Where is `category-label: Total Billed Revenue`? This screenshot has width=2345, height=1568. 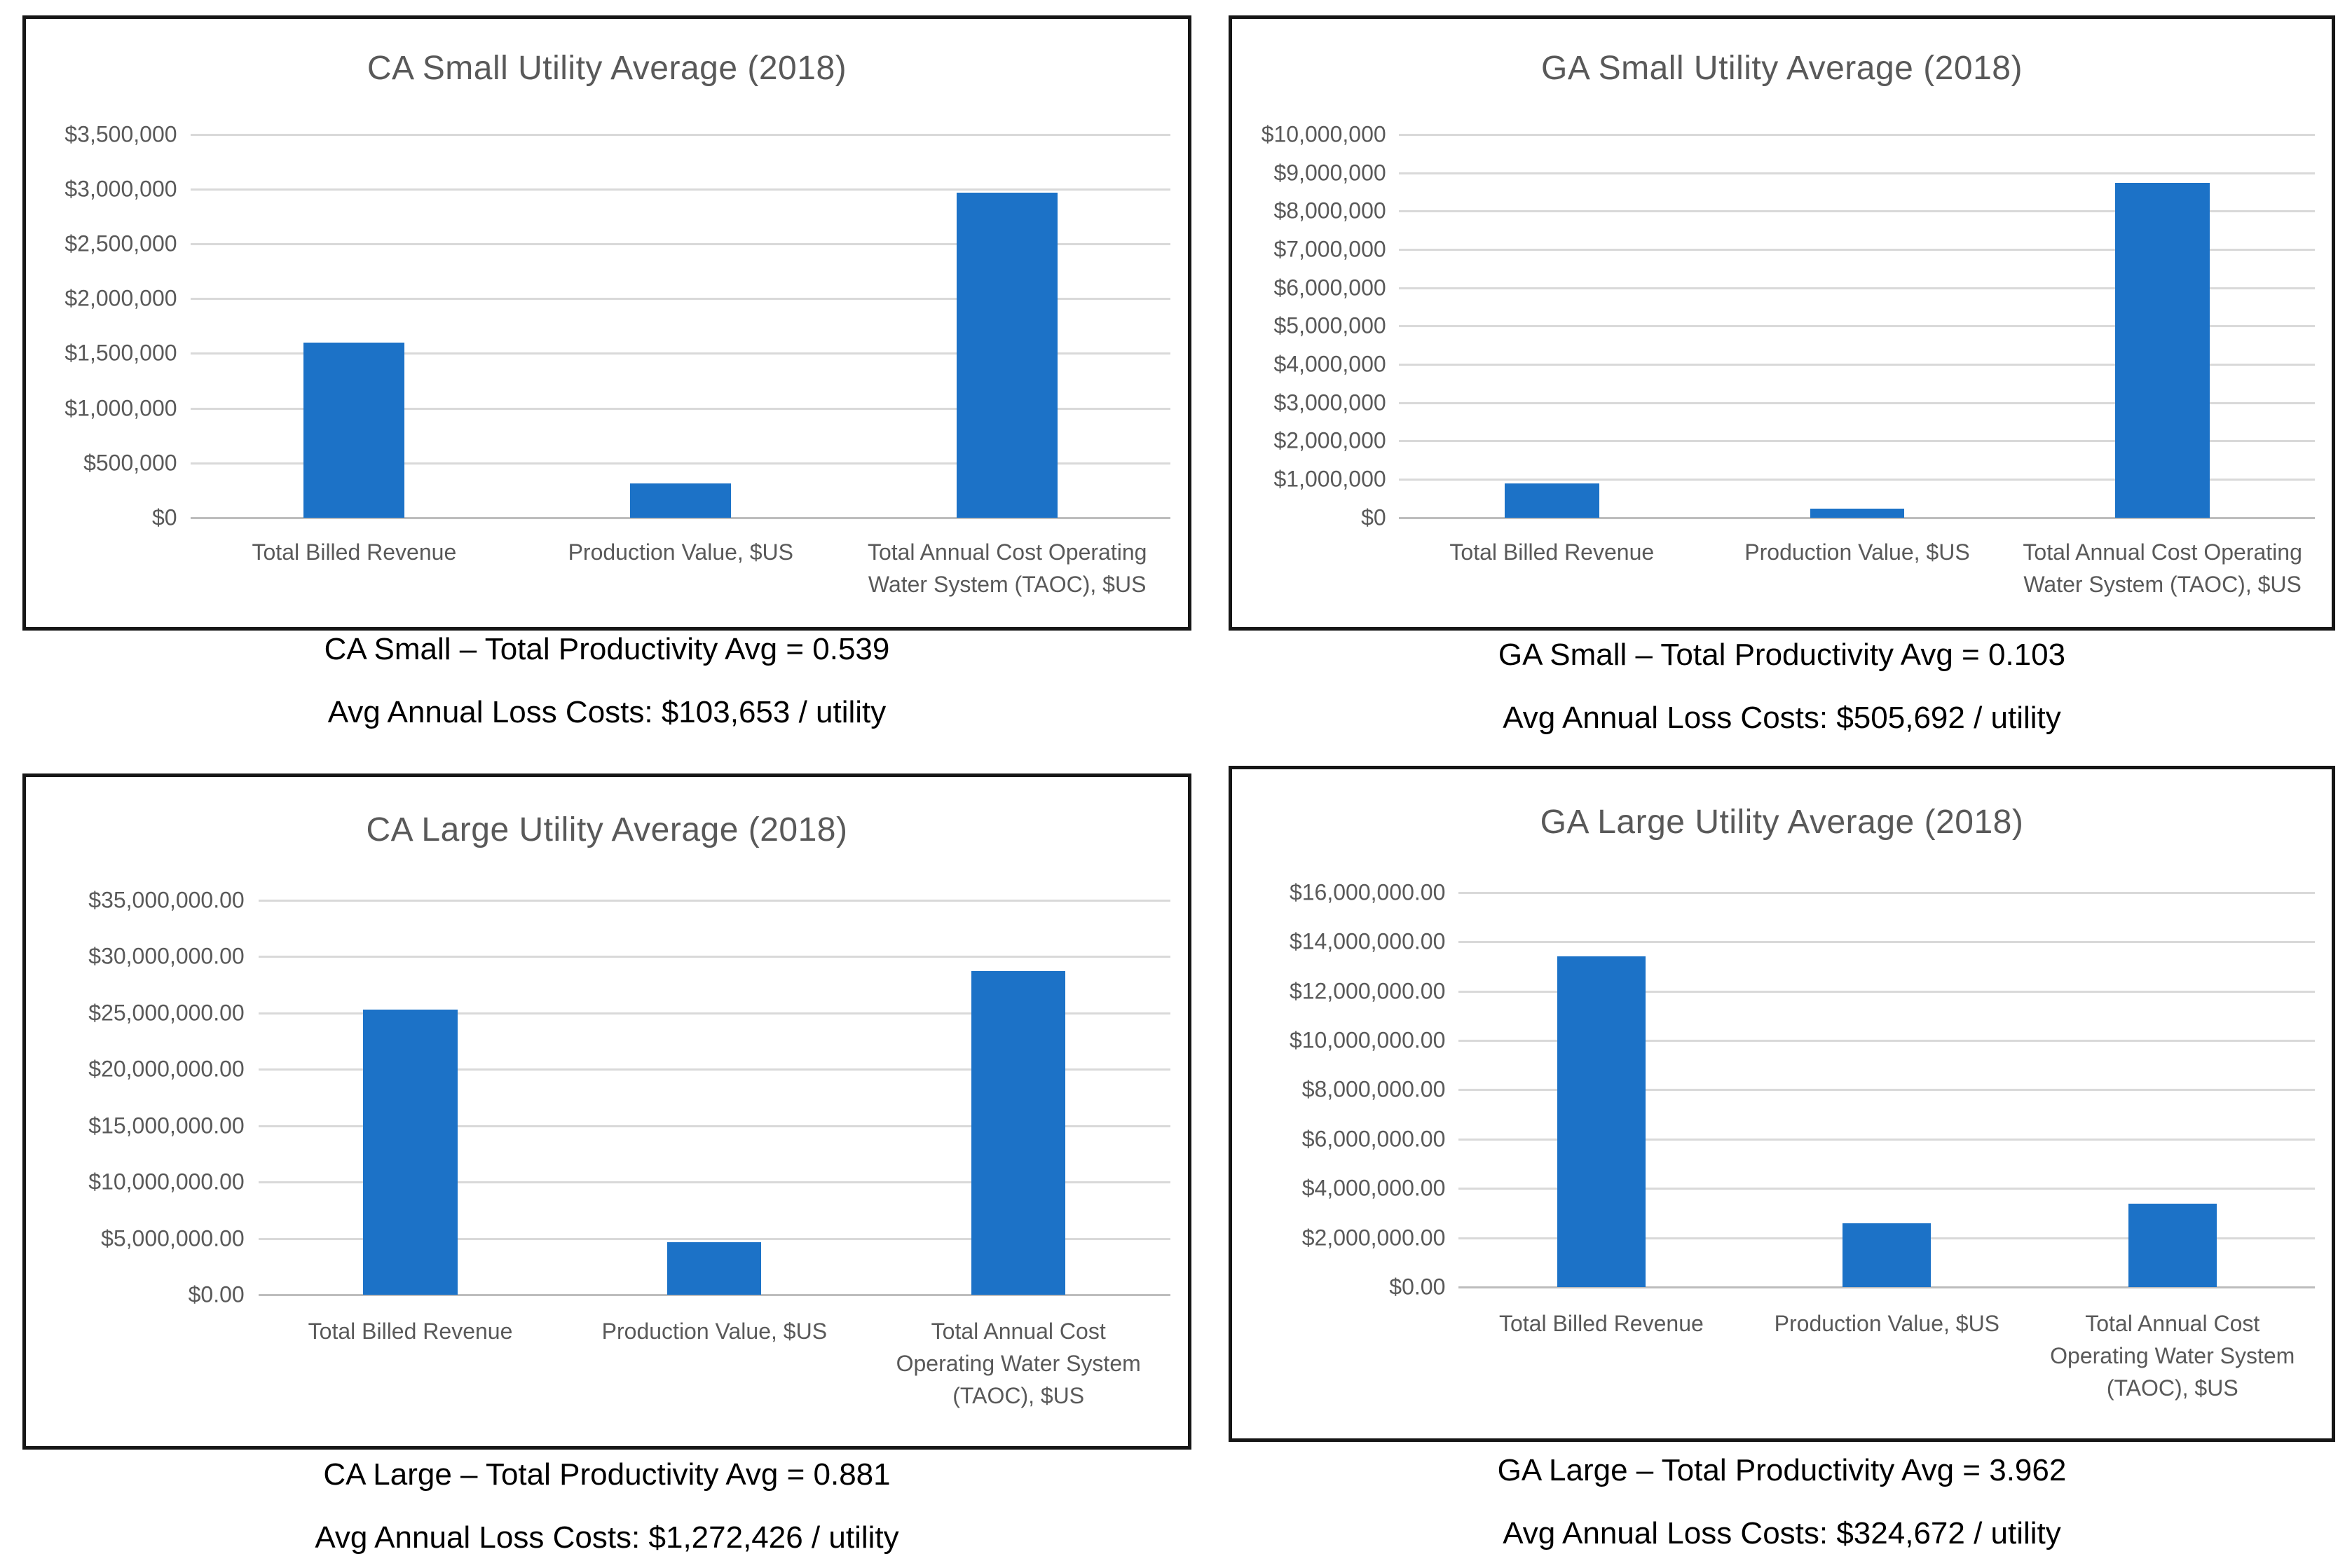 category-label: Total Billed Revenue is located at coordinates (1601, 1323).